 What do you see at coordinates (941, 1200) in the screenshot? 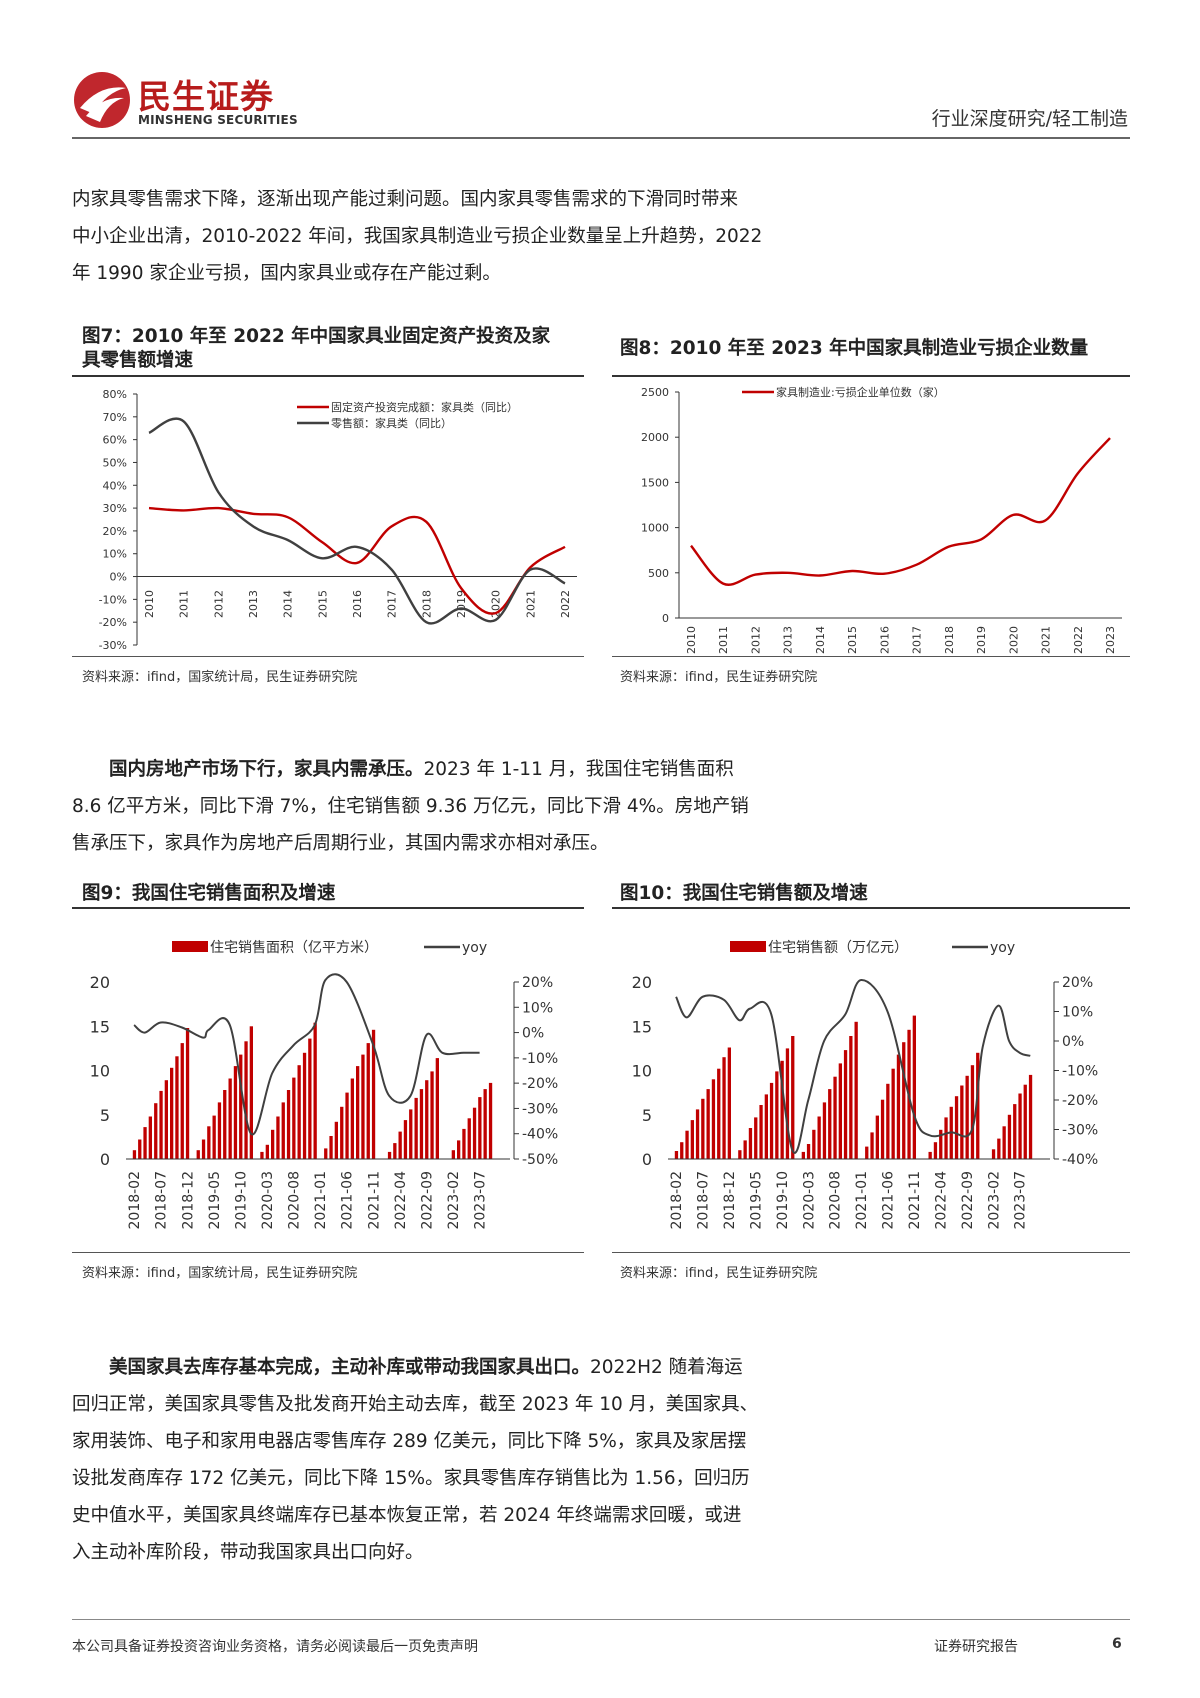
I see `x-tick-label: 2022-04` at bounding box center [941, 1200].